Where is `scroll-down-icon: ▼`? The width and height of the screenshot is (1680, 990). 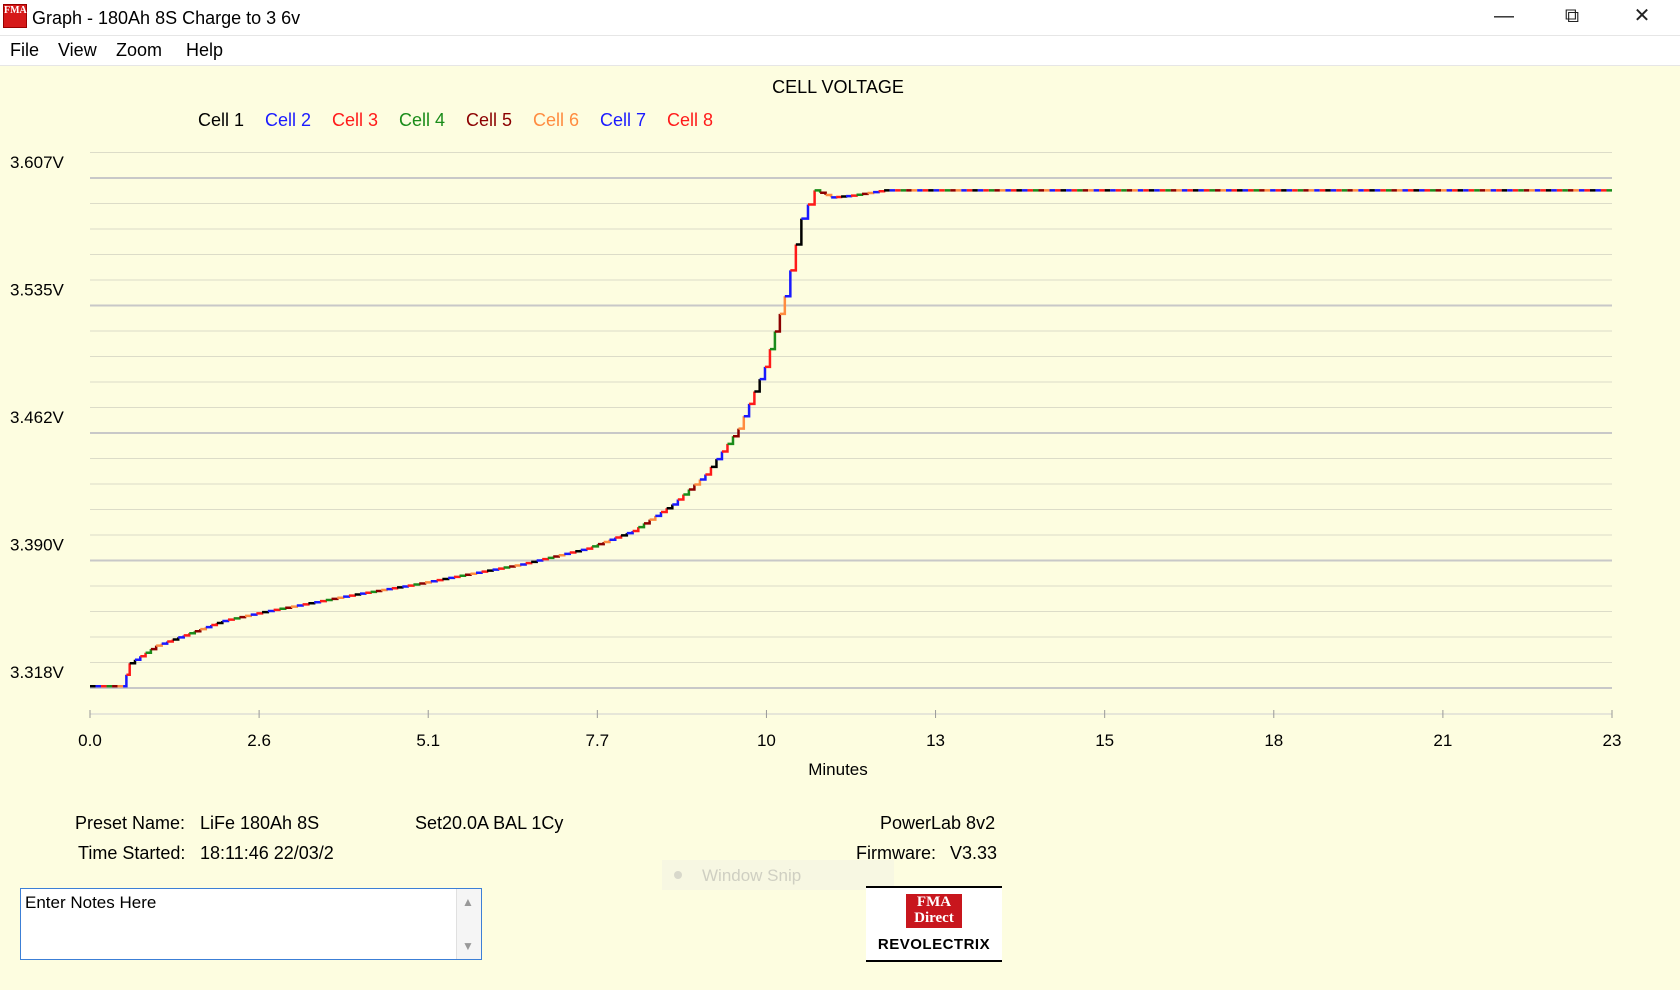 scroll-down-icon: ▼ is located at coordinates (468, 946).